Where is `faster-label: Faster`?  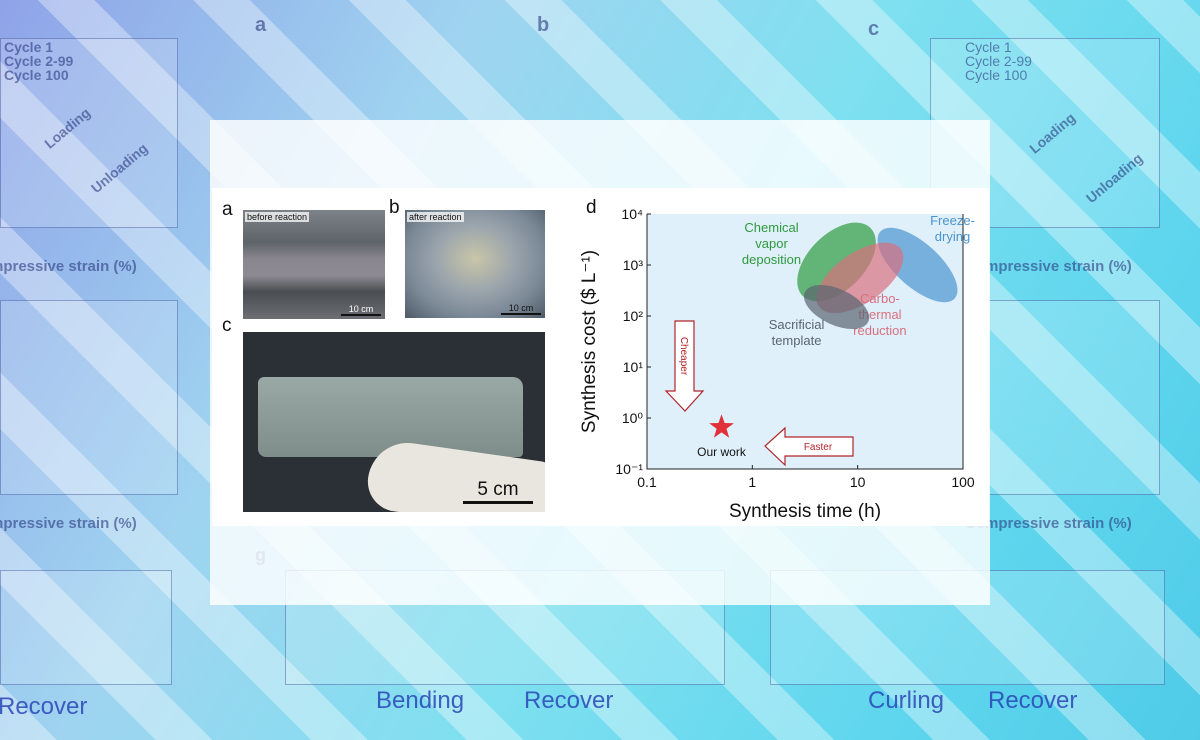
faster-label: Faster is located at coordinates (818, 447).